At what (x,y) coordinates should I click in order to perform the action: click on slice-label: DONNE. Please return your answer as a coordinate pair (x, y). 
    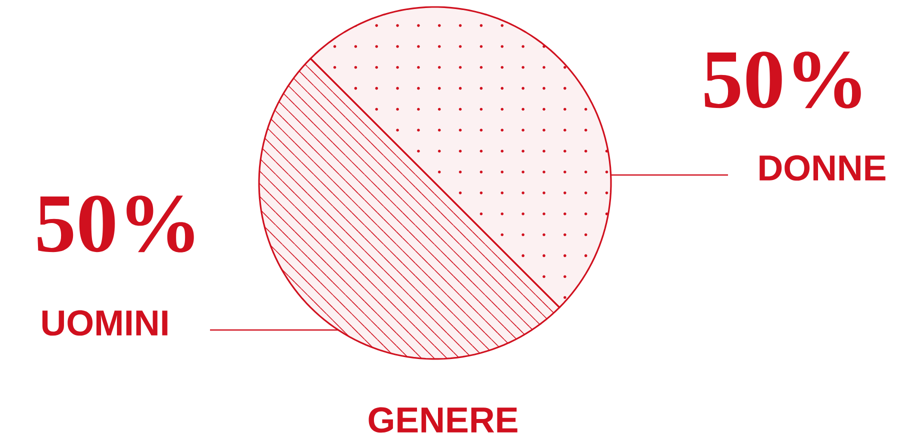
    Looking at the image, I should click on (823, 168).